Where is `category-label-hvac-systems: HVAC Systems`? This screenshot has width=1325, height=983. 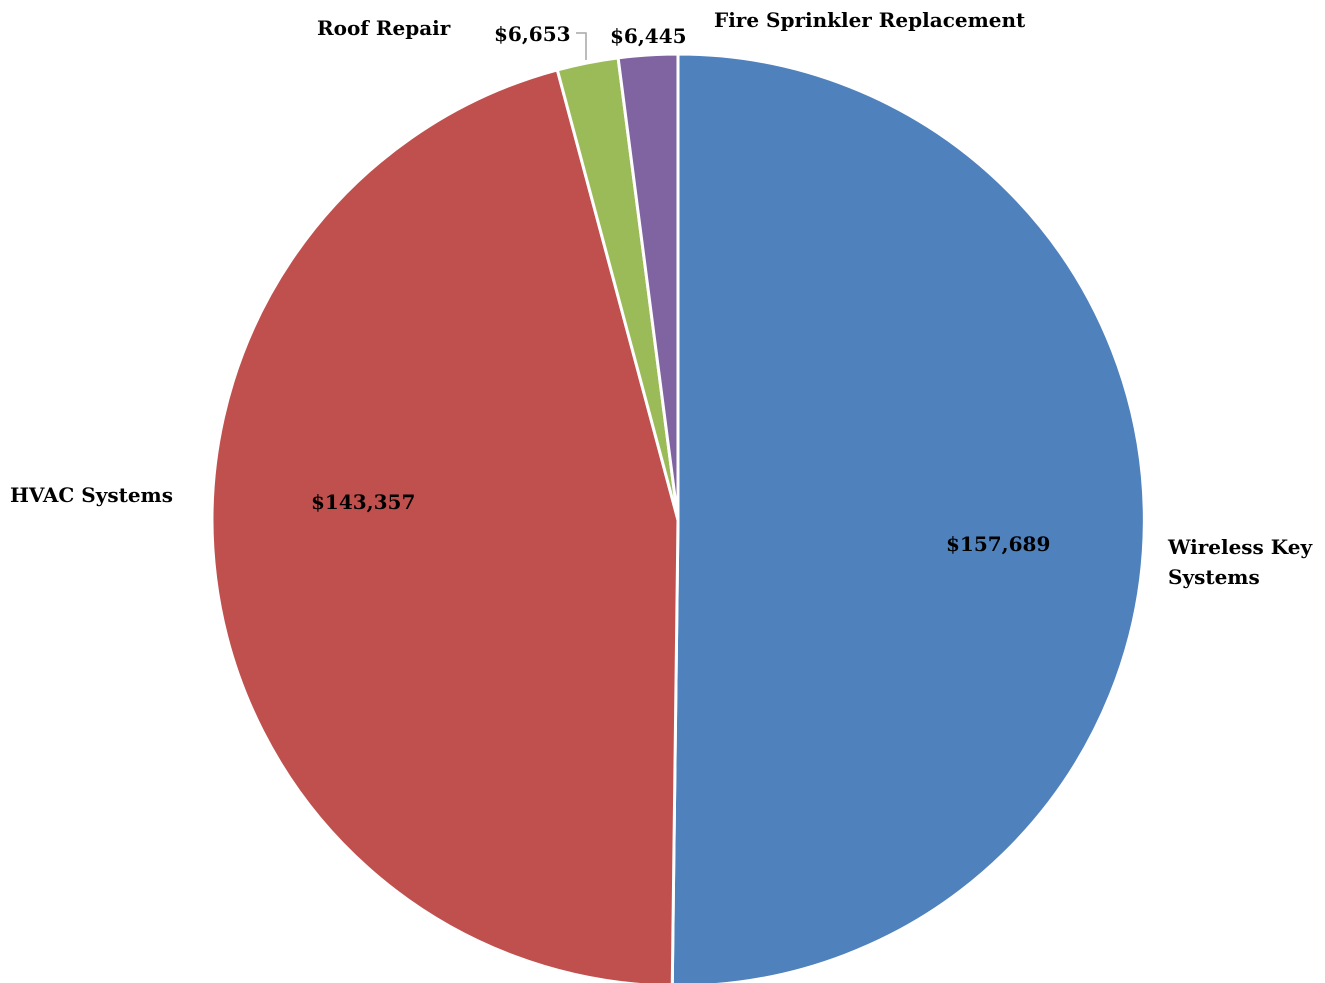 category-label-hvac-systems: HVAC Systems is located at coordinates (91, 495).